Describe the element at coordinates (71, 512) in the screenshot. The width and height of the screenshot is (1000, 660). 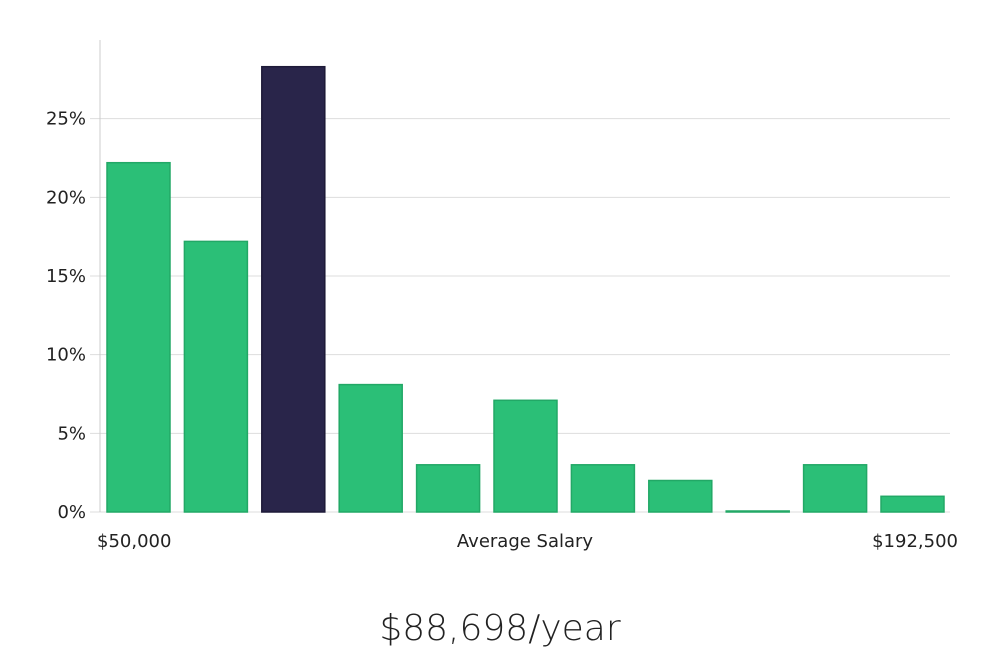
I see `y-tick-label: 0%` at that location.